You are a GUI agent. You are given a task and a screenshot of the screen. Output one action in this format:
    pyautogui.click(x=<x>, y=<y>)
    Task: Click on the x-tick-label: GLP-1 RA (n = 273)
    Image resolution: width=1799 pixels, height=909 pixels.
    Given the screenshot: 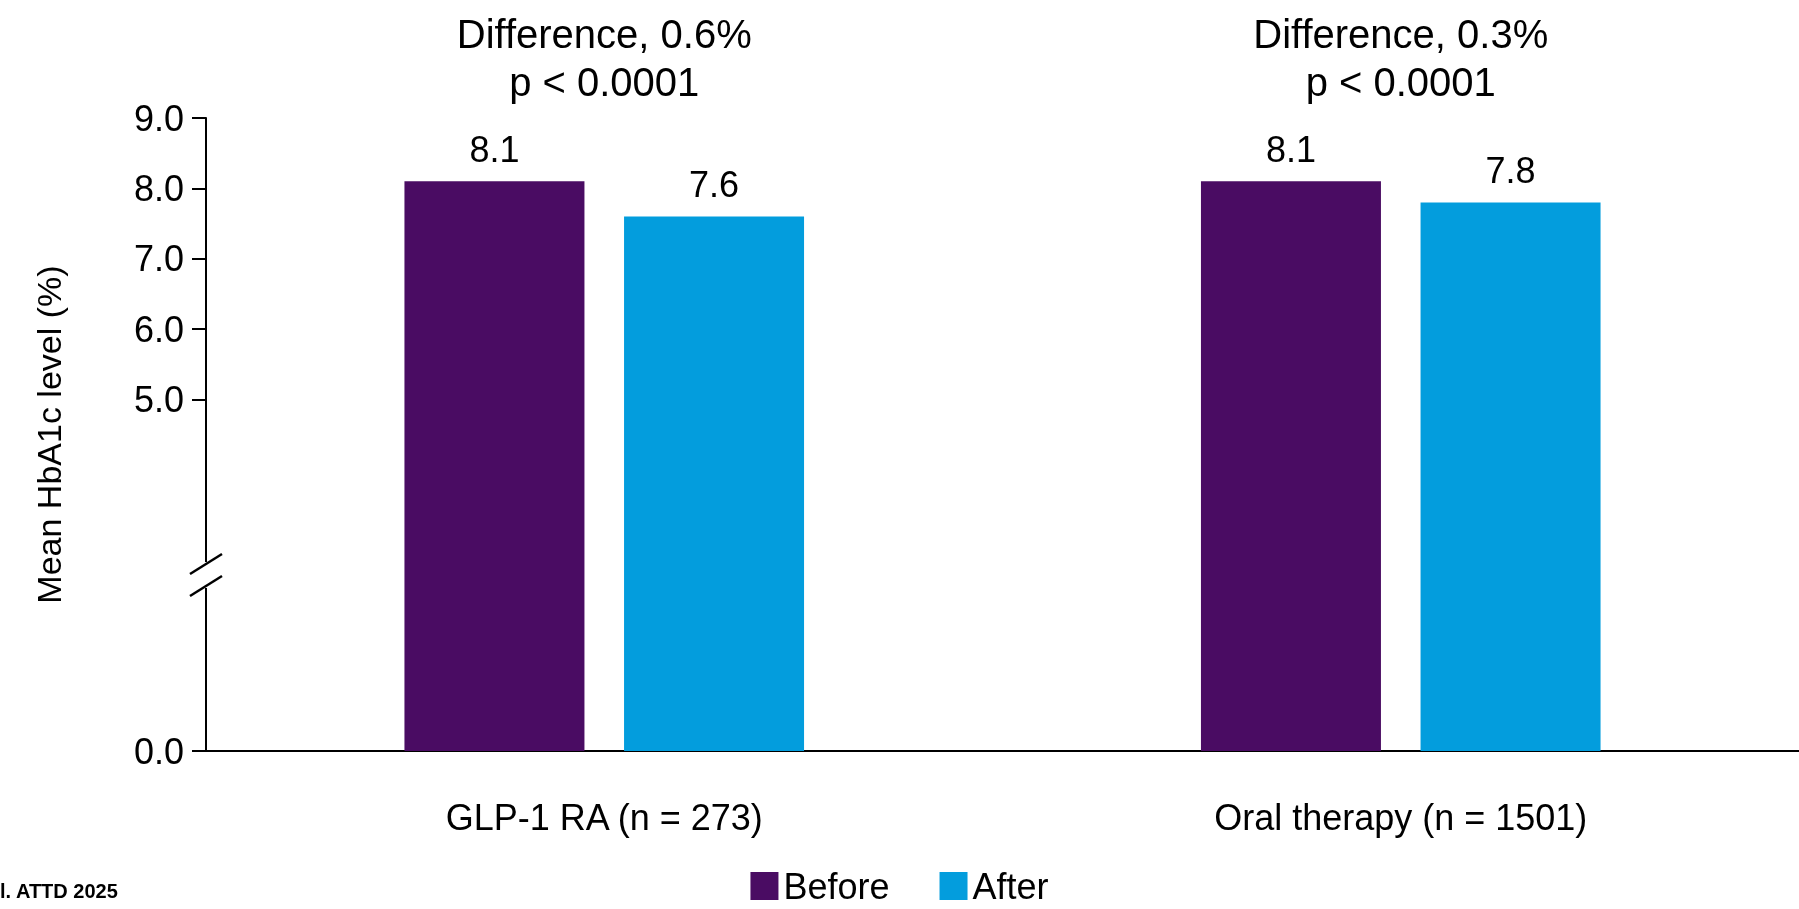 What is the action you would take?
    pyautogui.click(x=604, y=817)
    